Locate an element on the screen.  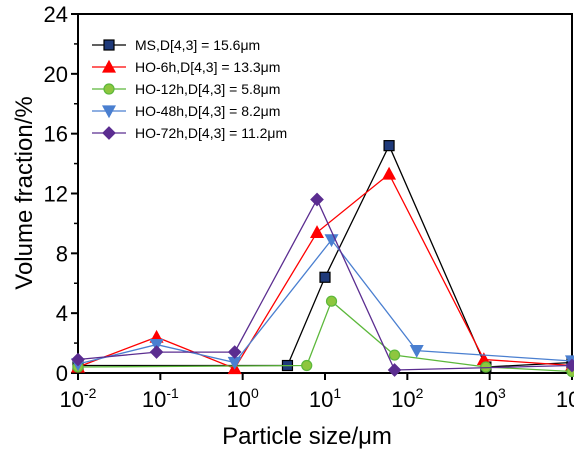
y-tick-label: 20 is located at coordinates (56, 74).